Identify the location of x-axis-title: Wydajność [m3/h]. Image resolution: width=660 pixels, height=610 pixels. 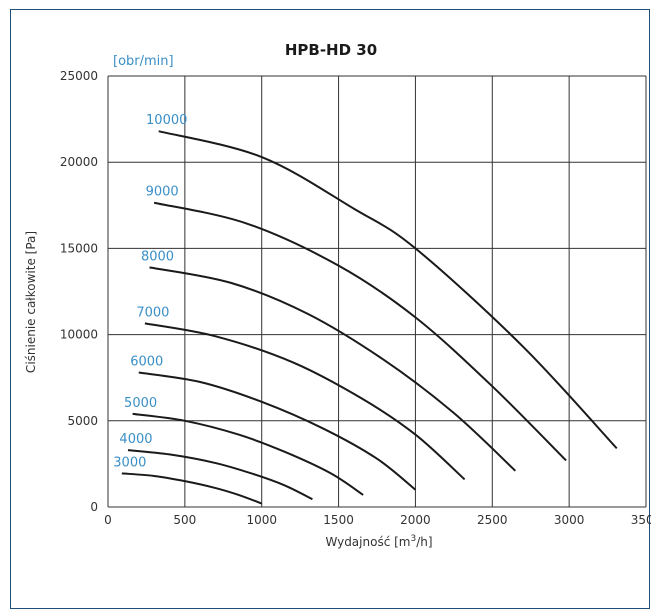
(378, 541).